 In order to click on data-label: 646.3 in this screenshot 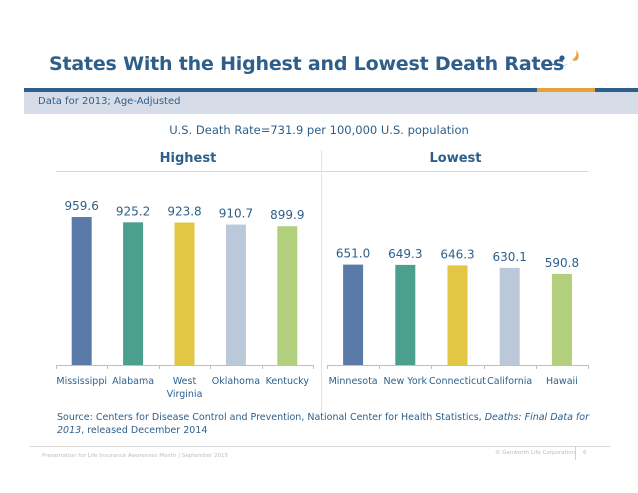, I will do `click(457, 254)`.